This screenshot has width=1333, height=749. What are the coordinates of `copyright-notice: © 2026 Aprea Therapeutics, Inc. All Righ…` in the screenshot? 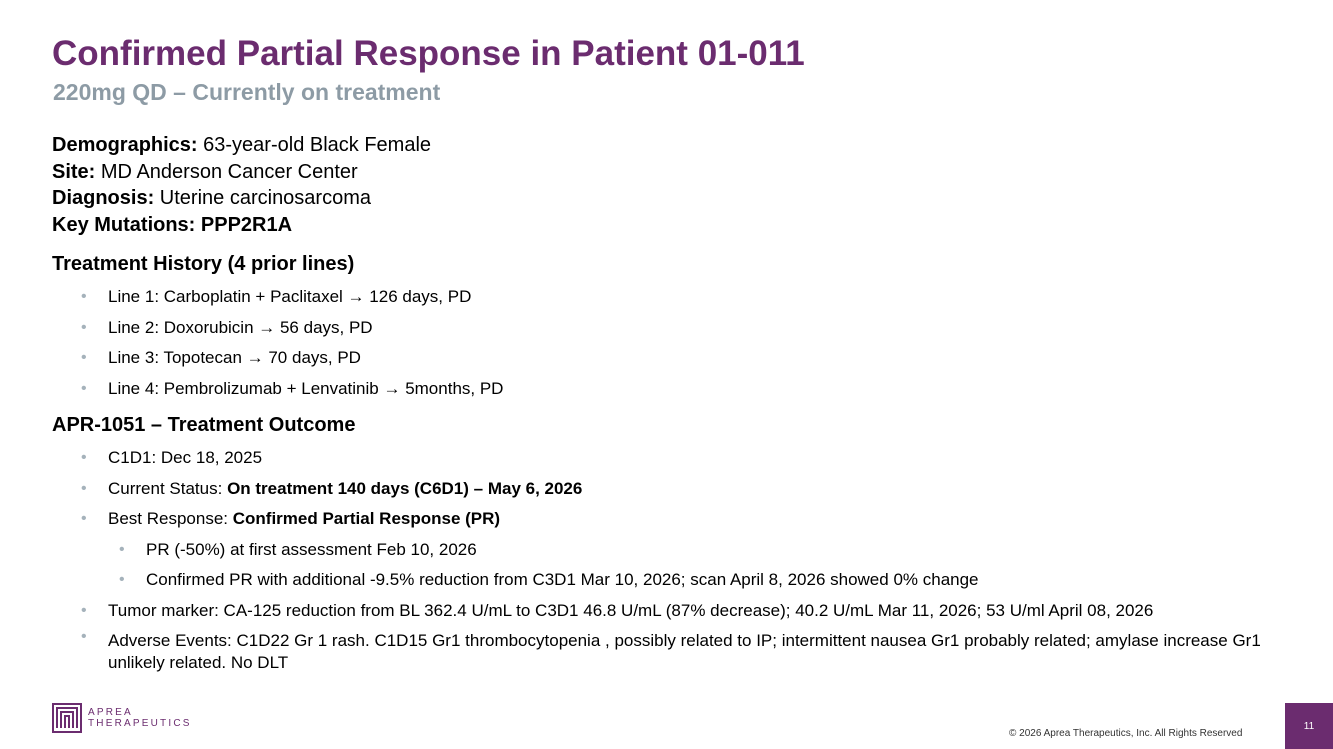 It's located at (1126, 733).